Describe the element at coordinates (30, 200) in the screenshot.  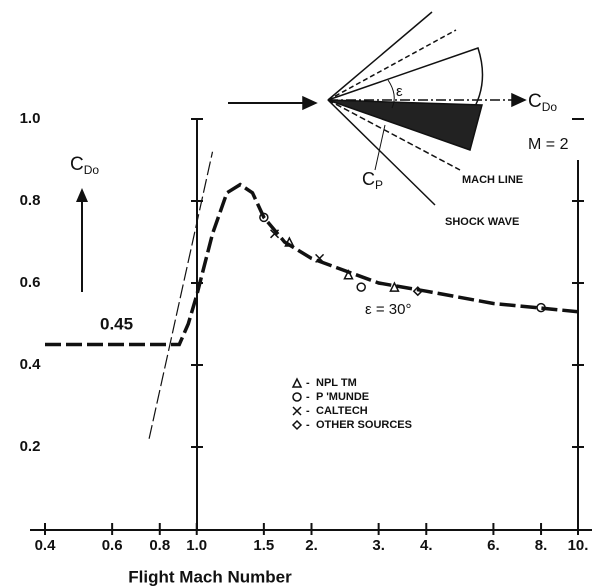
I see `y-tick-label: 0.8` at that location.